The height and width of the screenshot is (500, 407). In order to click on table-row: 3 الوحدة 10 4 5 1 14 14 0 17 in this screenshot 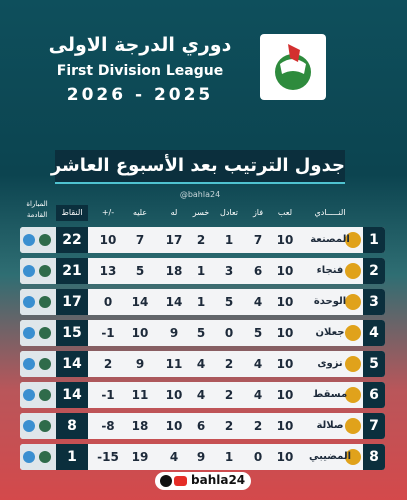, I will do `click(202, 302)`.